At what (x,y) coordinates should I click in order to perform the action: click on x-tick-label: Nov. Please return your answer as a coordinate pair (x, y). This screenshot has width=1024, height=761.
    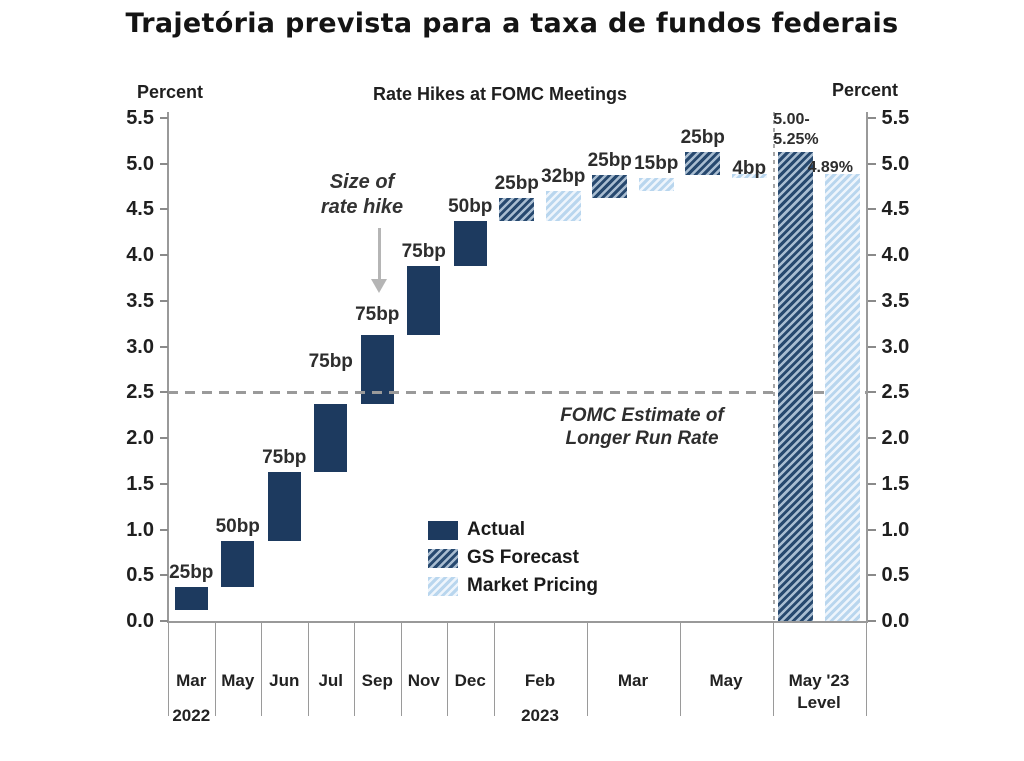
    Looking at the image, I should click on (424, 681).